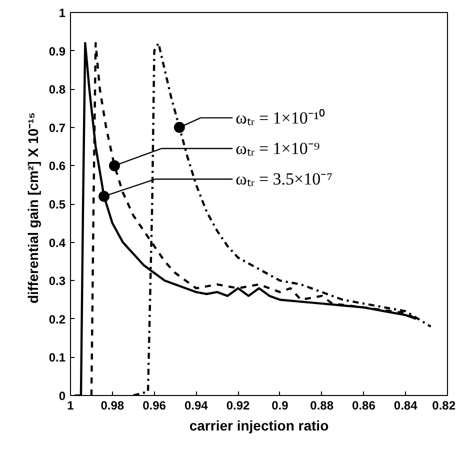 Image resolution: width=457 pixels, height=460 pixels. What do you see at coordinates (112, 405) in the screenshot?
I see `x-tick-label: 0.98` at bounding box center [112, 405].